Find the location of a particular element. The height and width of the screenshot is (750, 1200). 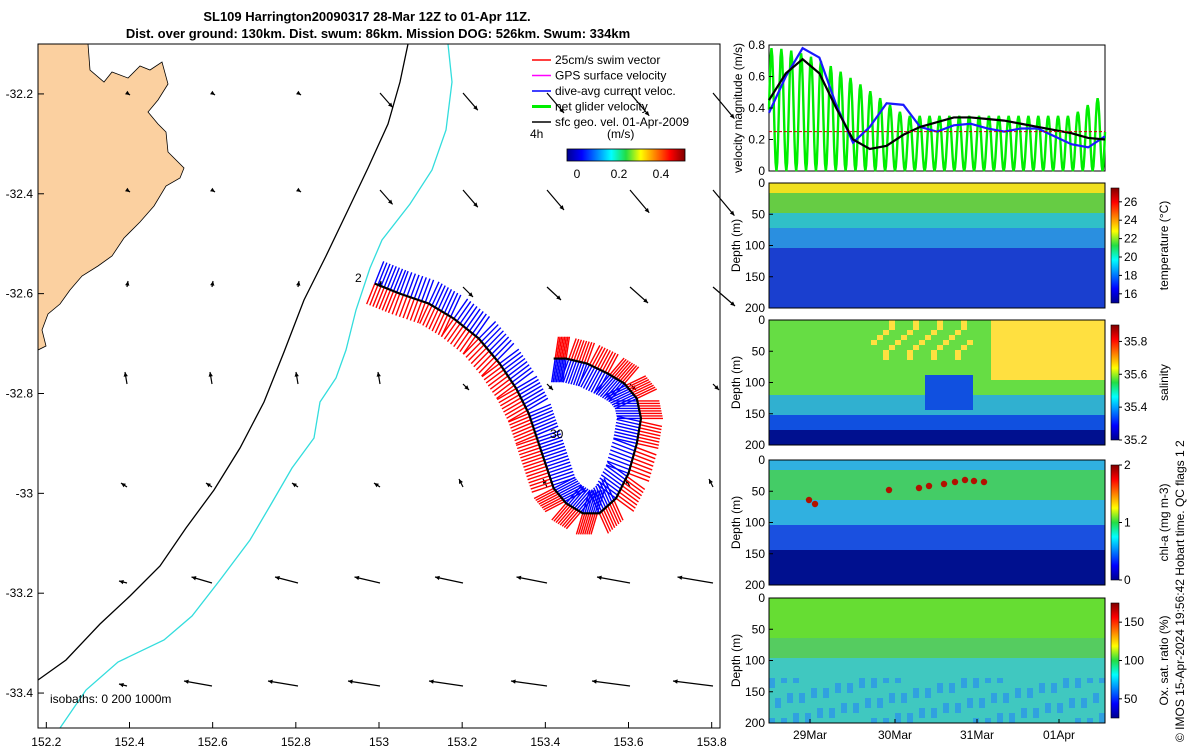

chl-high-point is located at coordinates (919, 488).